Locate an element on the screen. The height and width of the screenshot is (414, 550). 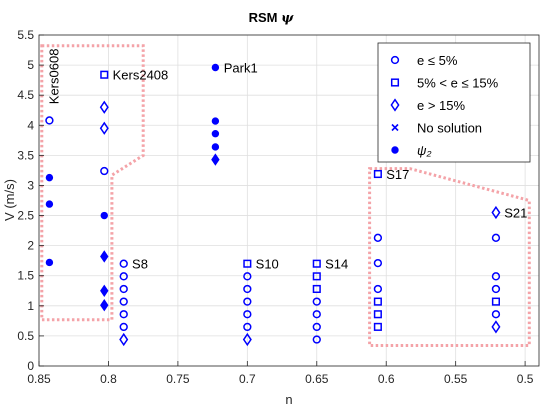
point-annotation: S17 is located at coordinates (397, 174).